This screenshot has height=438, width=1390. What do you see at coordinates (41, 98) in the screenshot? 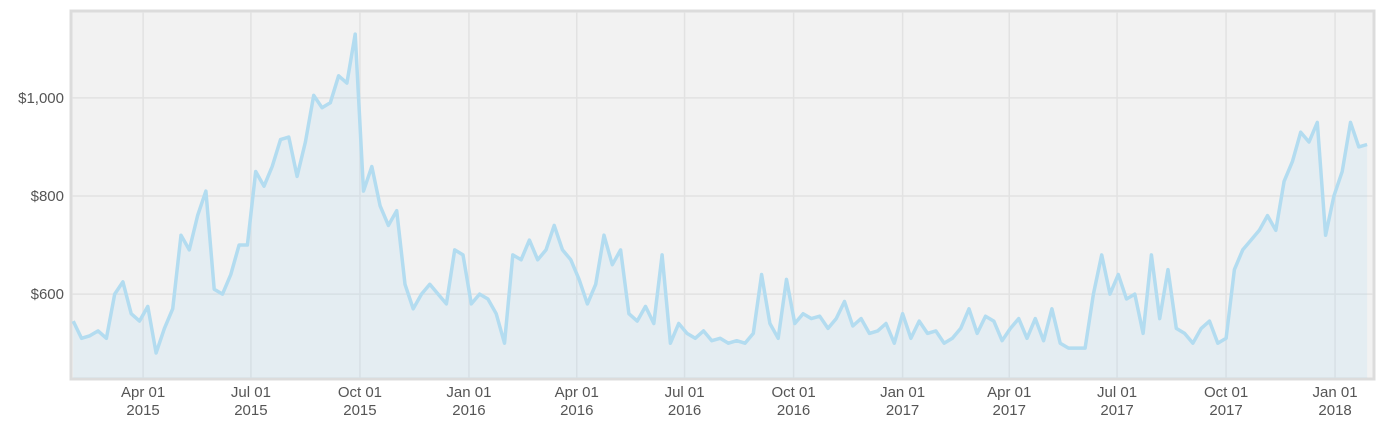
I see `y-tick-label: $1,000` at bounding box center [41, 98].